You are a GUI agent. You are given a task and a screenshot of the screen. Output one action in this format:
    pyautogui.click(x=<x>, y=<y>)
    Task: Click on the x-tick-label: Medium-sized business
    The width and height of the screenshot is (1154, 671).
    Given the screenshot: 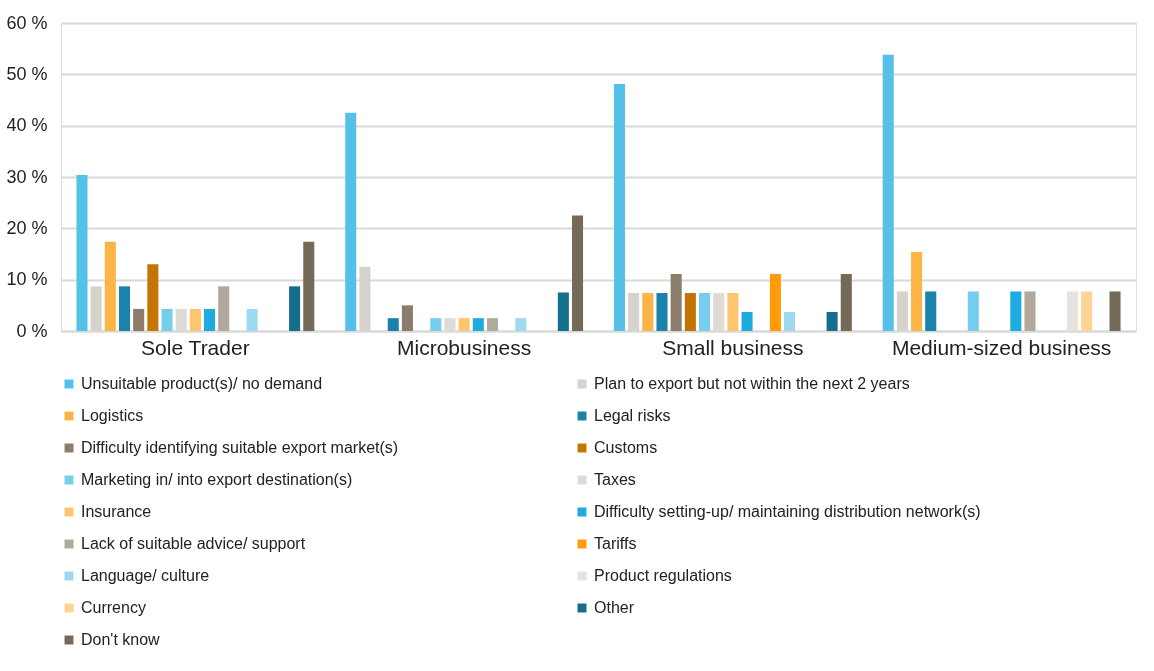 What is the action you would take?
    pyautogui.click(x=1001, y=347)
    